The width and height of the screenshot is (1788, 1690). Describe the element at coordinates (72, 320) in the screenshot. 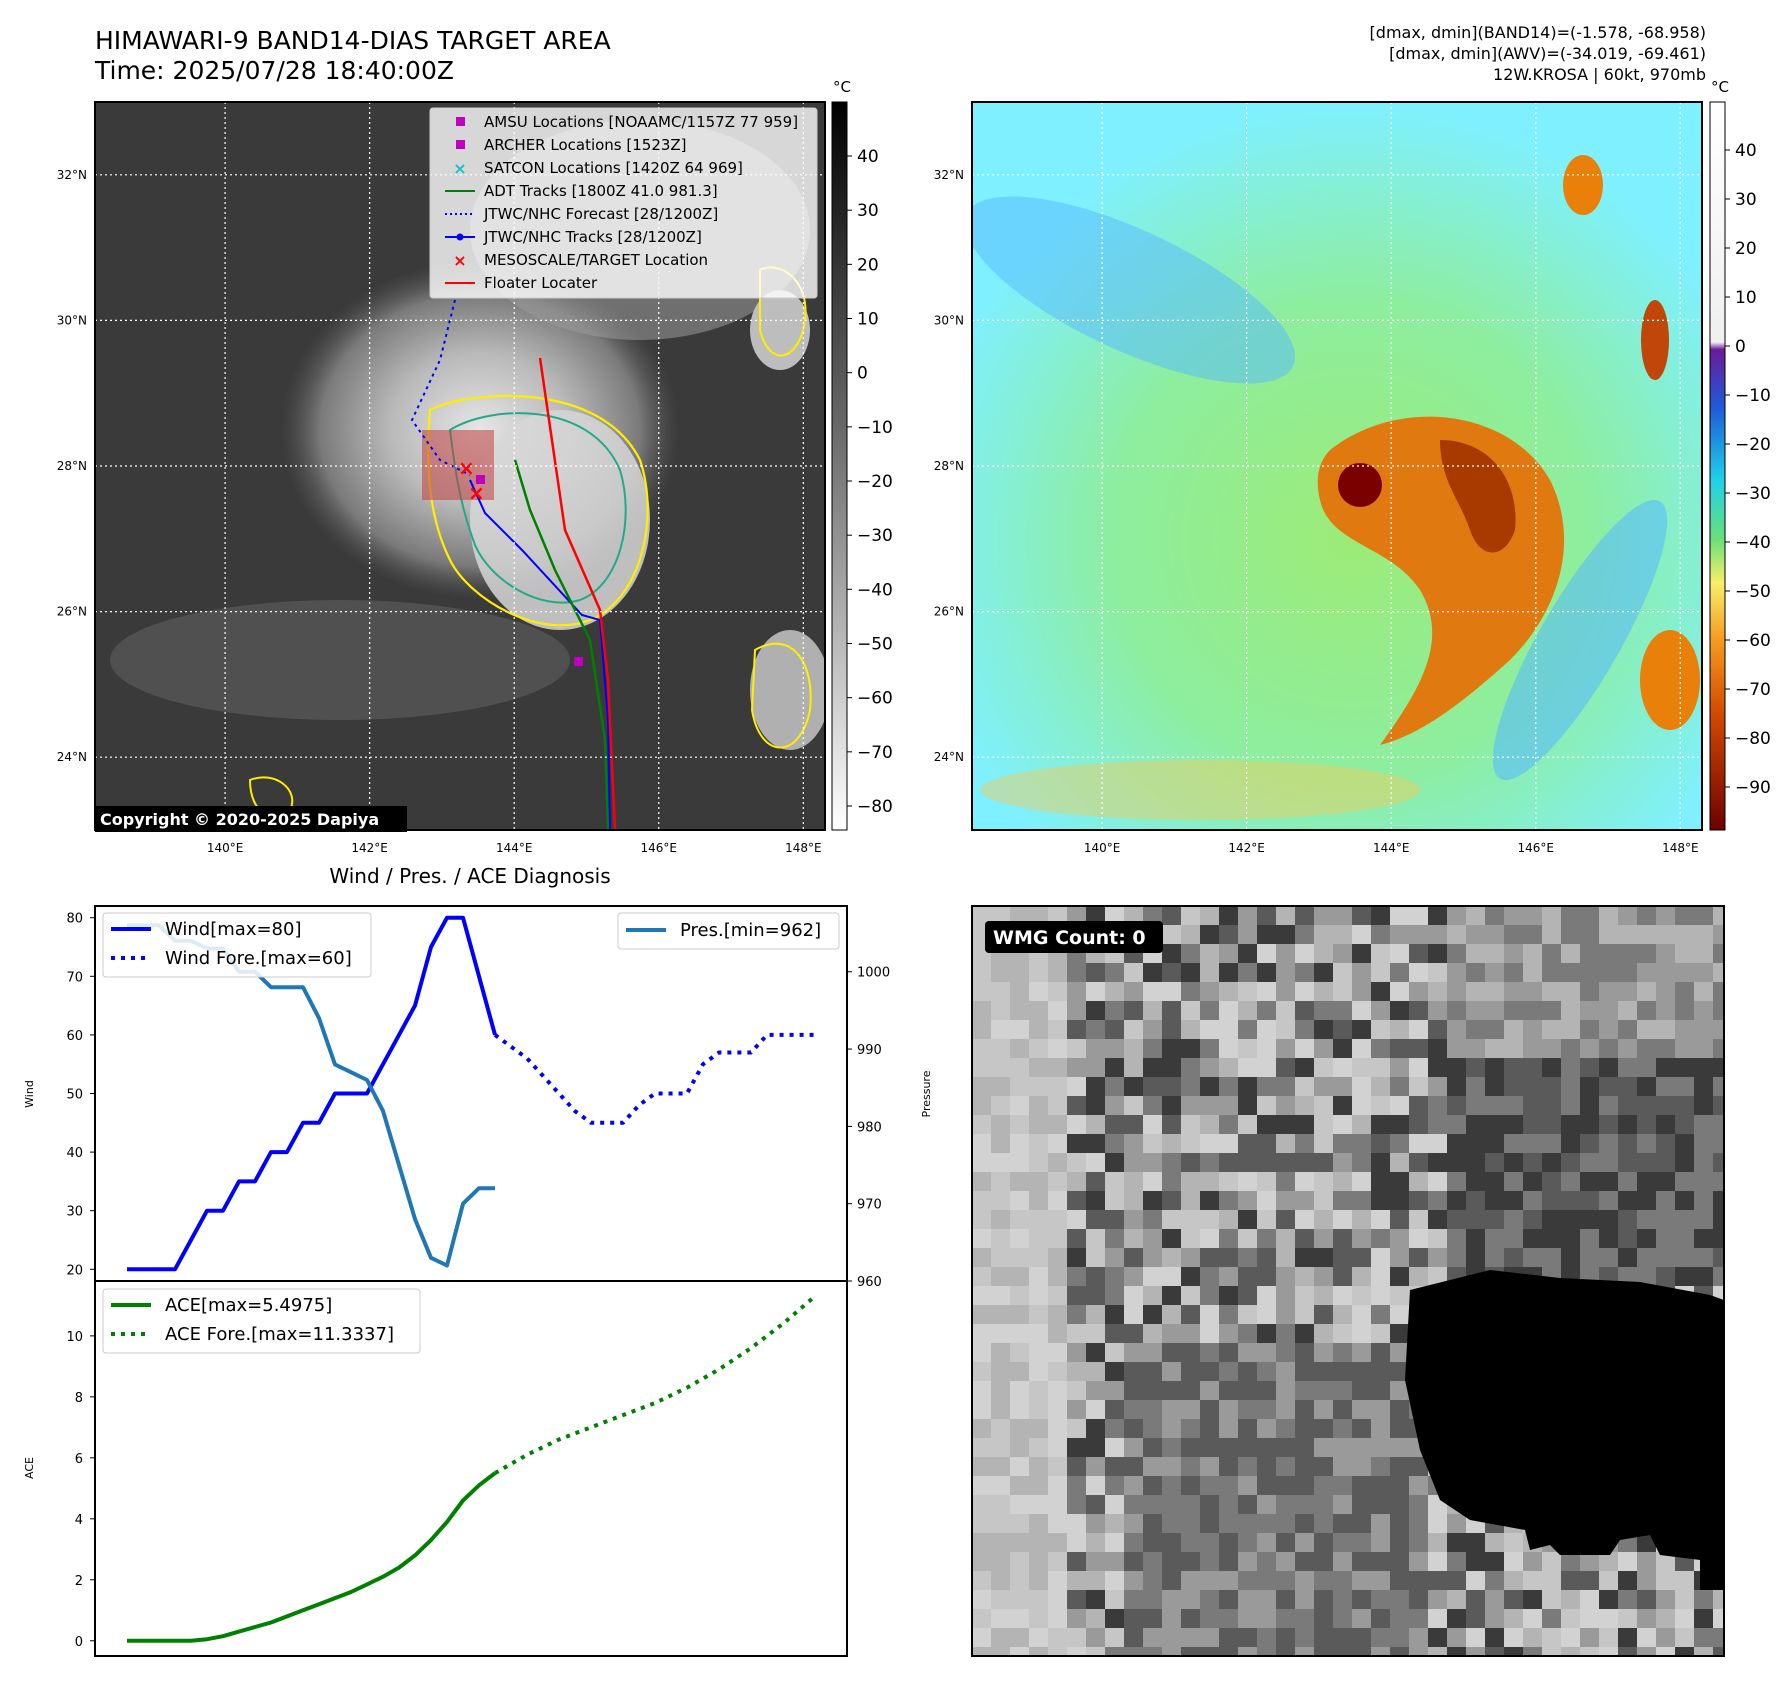

I see `lat-tick-label: 30°N` at that location.